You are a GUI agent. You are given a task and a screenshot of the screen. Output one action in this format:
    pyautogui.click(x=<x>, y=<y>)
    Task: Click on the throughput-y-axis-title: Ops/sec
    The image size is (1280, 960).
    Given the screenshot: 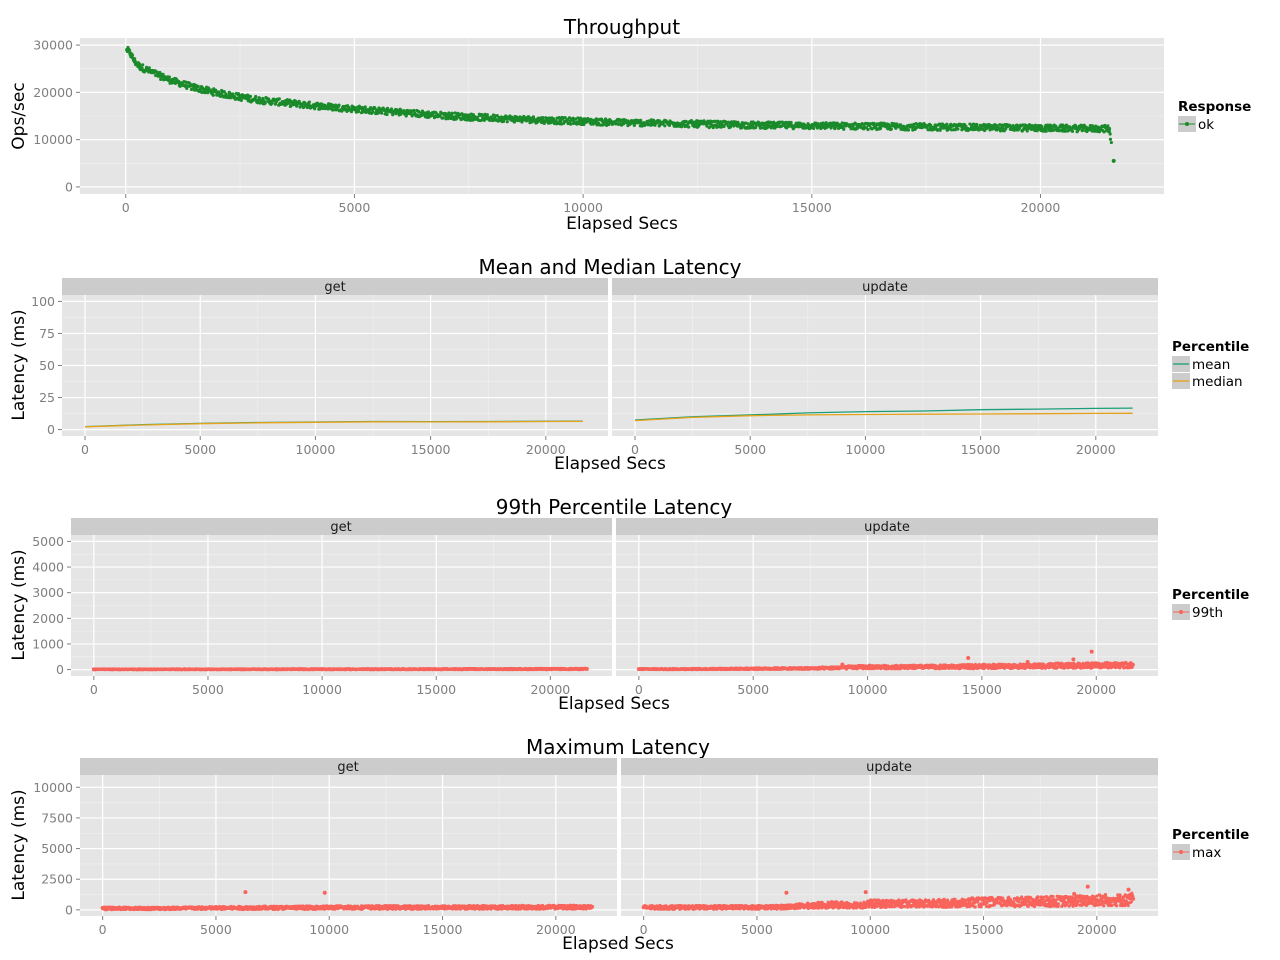 What is the action you would take?
    pyautogui.click(x=19, y=115)
    